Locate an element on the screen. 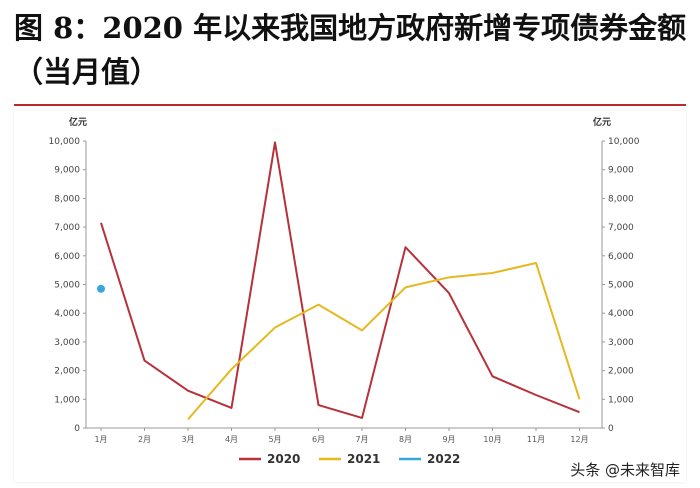 This screenshot has height=488, width=700. x-tick-label: 2月 is located at coordinates (144, 439).